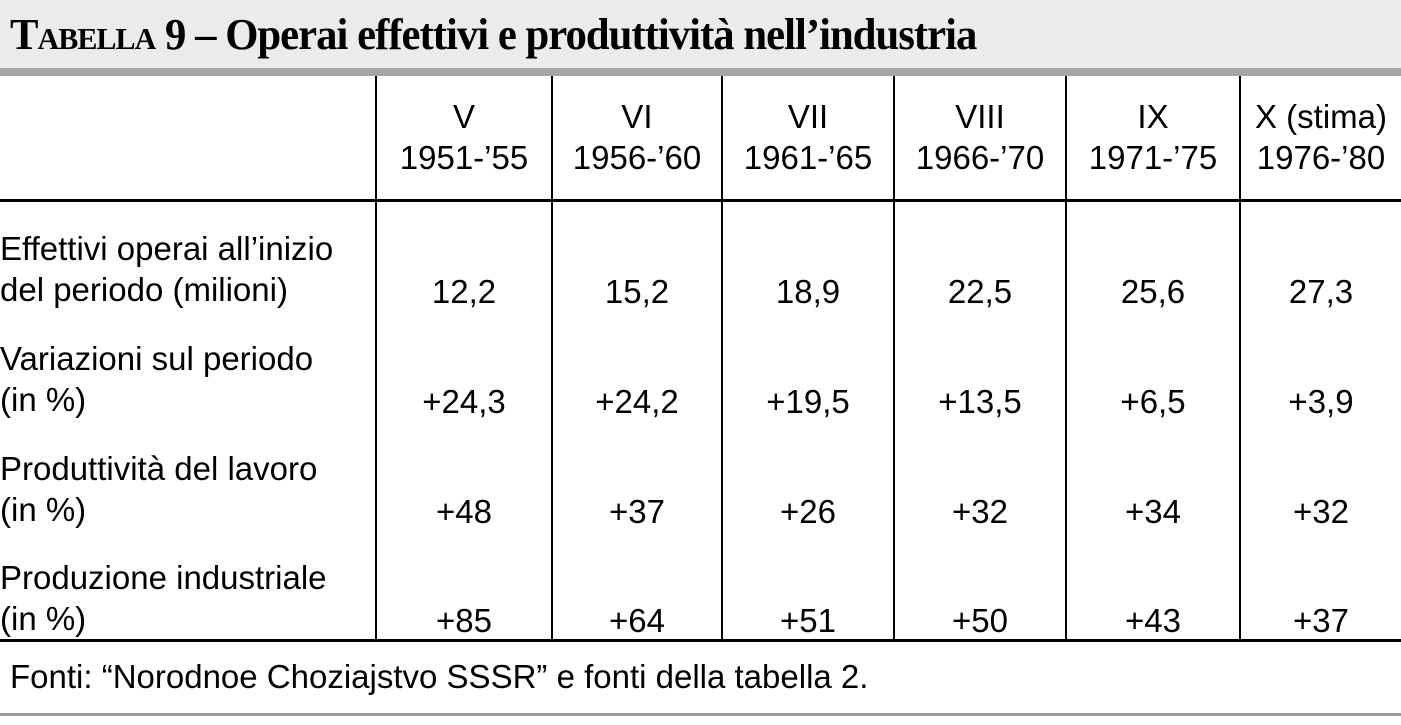 Image resolution: width=1401 pixels, height=725 pixels. I want to click on plan-number: VIII, so click(980, 117).